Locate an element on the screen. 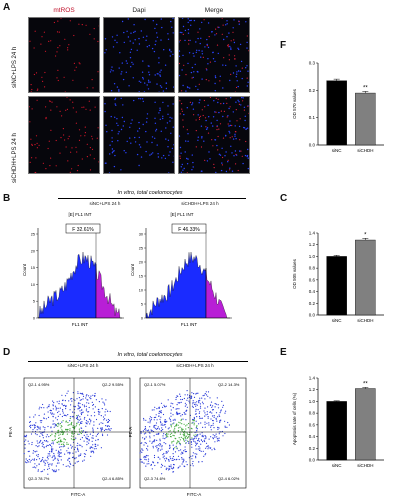 This screenshot has width=406, height=500. bar-y-tick-label: 0.0 is located at coordinates (312, 315).